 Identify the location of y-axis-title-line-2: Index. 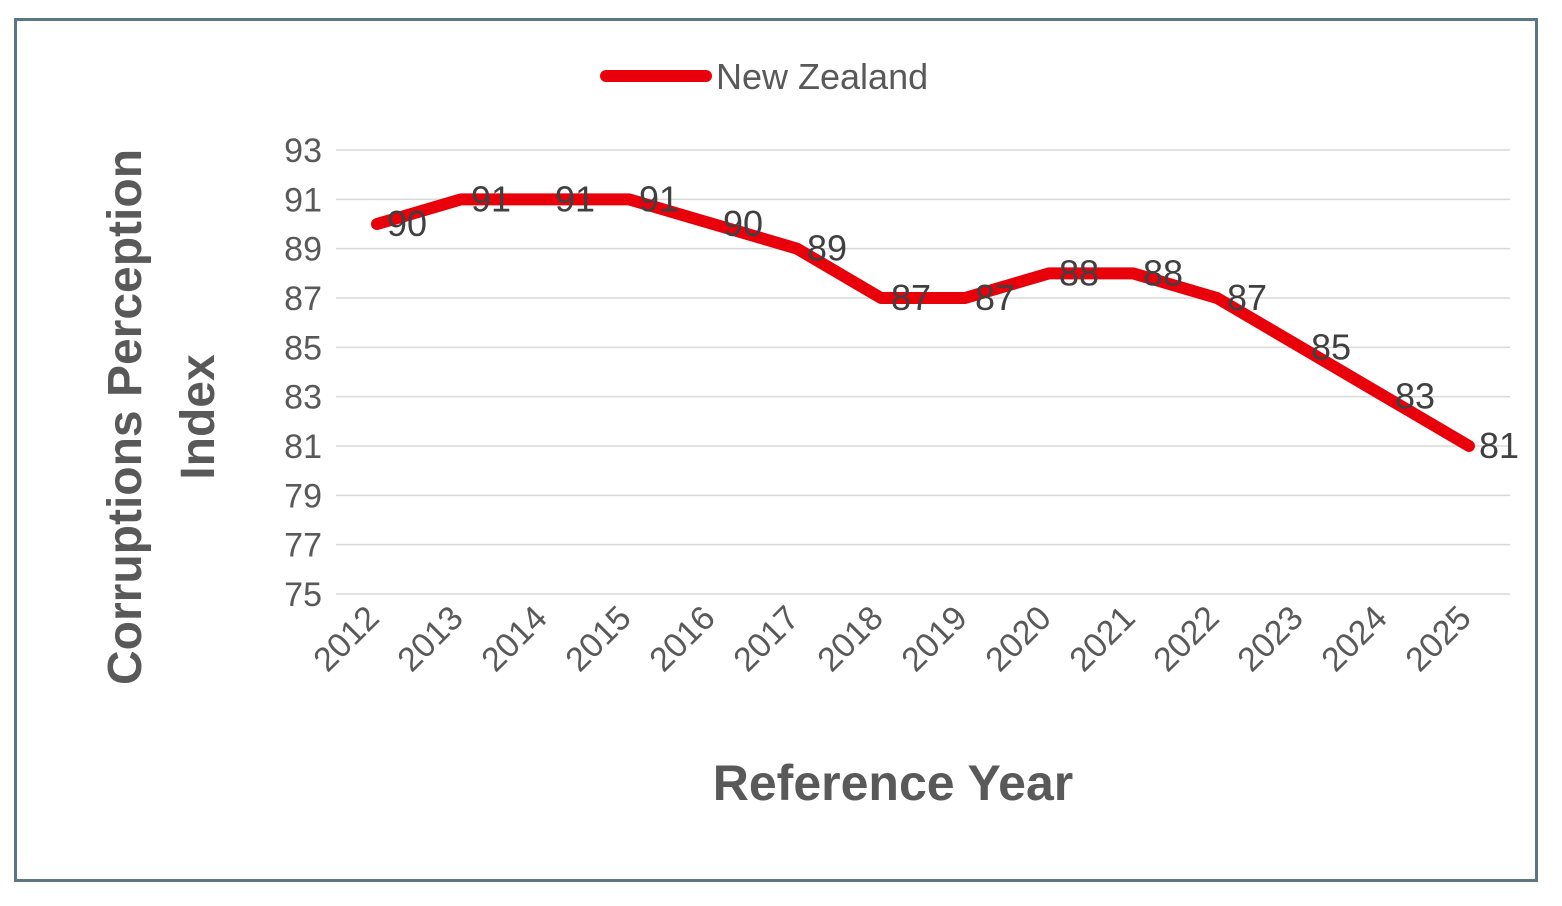
(198, 417).